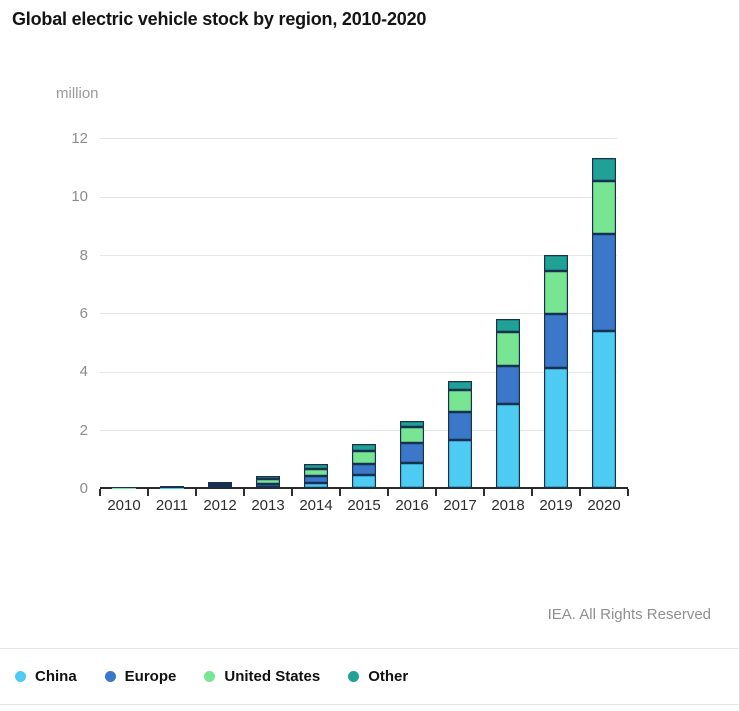 The width and height of the screenshot is (740, 711). I want to click on legend-dot-other-icon, so click(354, 676).